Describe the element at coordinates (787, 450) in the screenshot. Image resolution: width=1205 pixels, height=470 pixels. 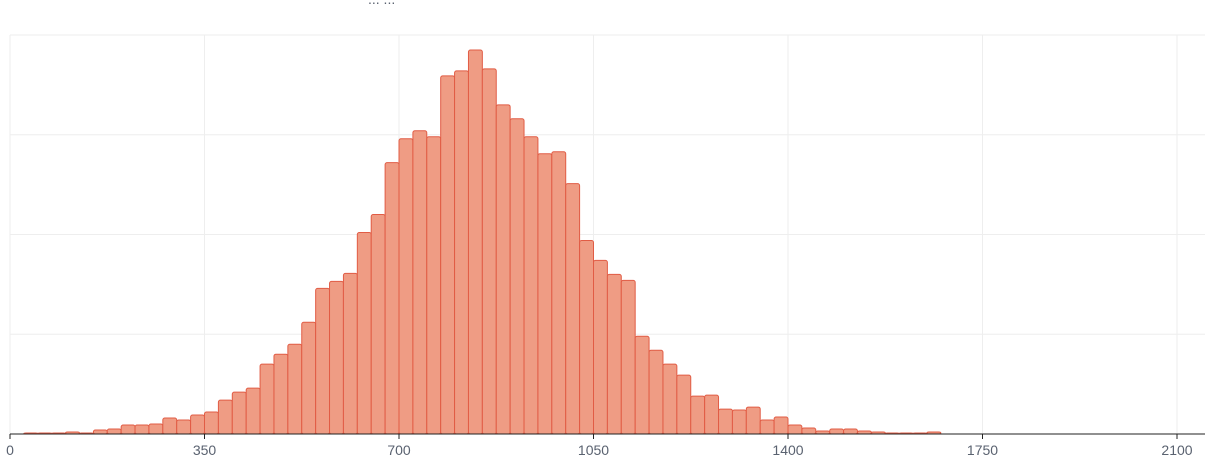
I see `x-tick-label: 1400` at that location.